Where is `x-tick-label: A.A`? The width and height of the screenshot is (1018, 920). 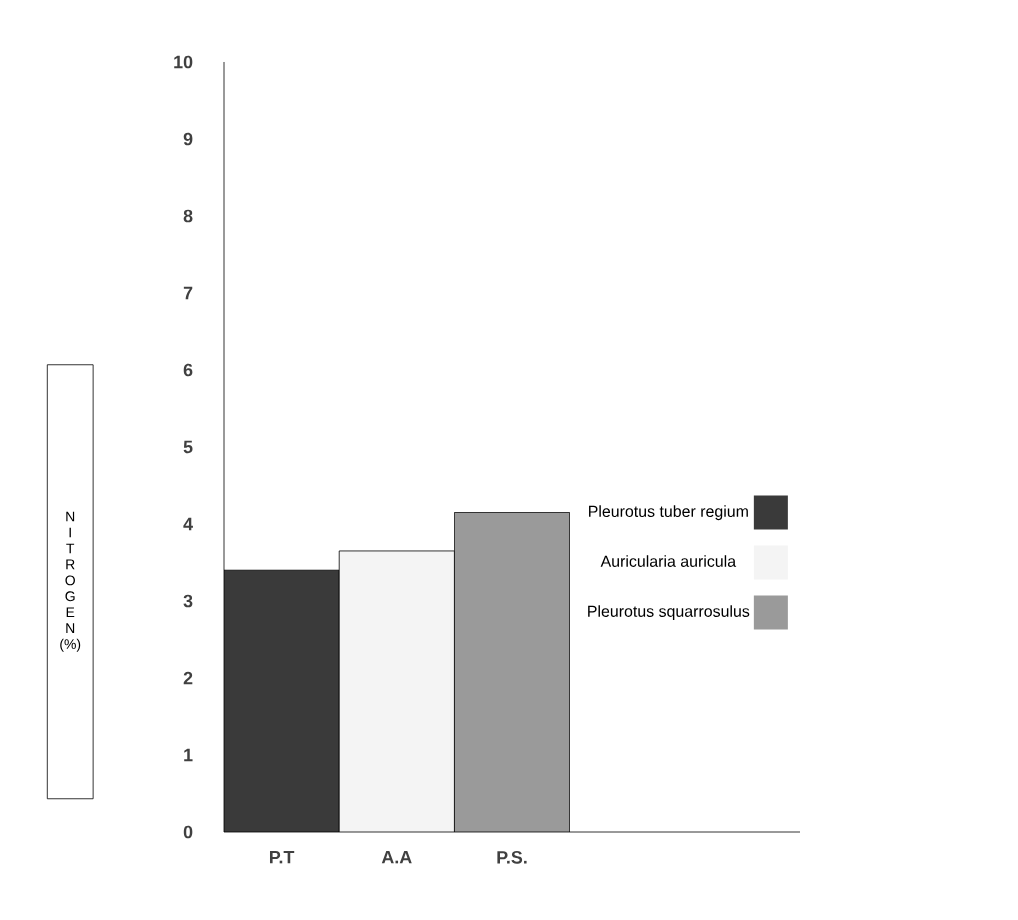 x-tick-label: A.A is located at coordinates (396, 857).